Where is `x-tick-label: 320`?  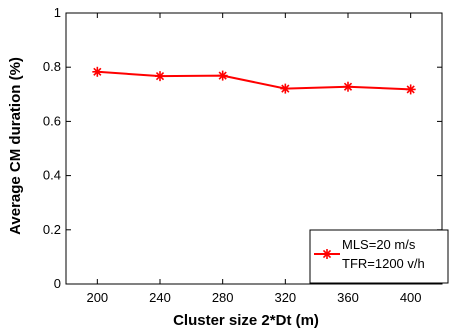
x-tick-label: 320 is located at coordinates (285, 297).